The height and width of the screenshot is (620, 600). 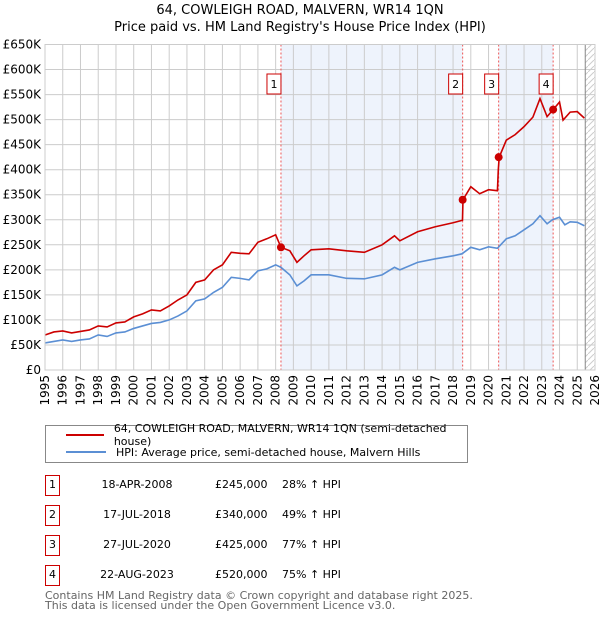 What do you see at coordinates (85, 435) in the screenshot?
I see `legend-swatch-property` at bounding box center [85, 435].